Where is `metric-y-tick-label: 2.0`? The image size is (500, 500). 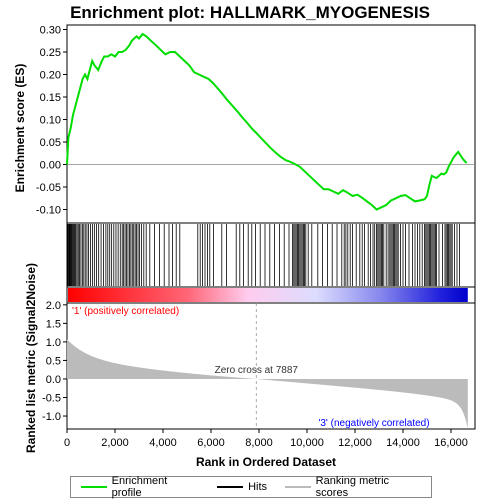
metric-y-tick-label: 2.0 is located at coordinates (53, 306).